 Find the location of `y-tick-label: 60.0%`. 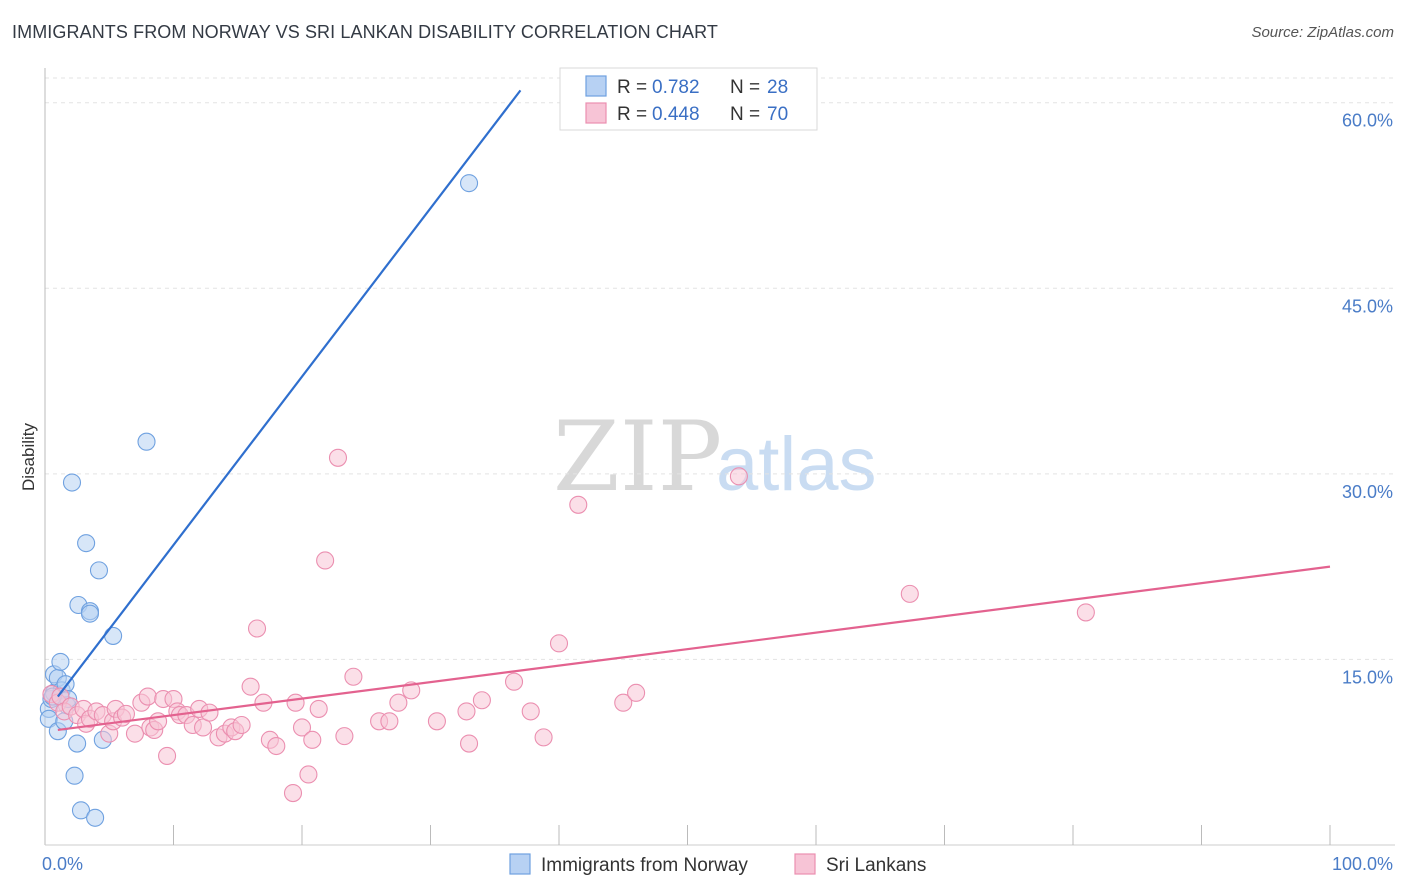

y-tick-label: 60.0% is located at coordinates (1367, 121).